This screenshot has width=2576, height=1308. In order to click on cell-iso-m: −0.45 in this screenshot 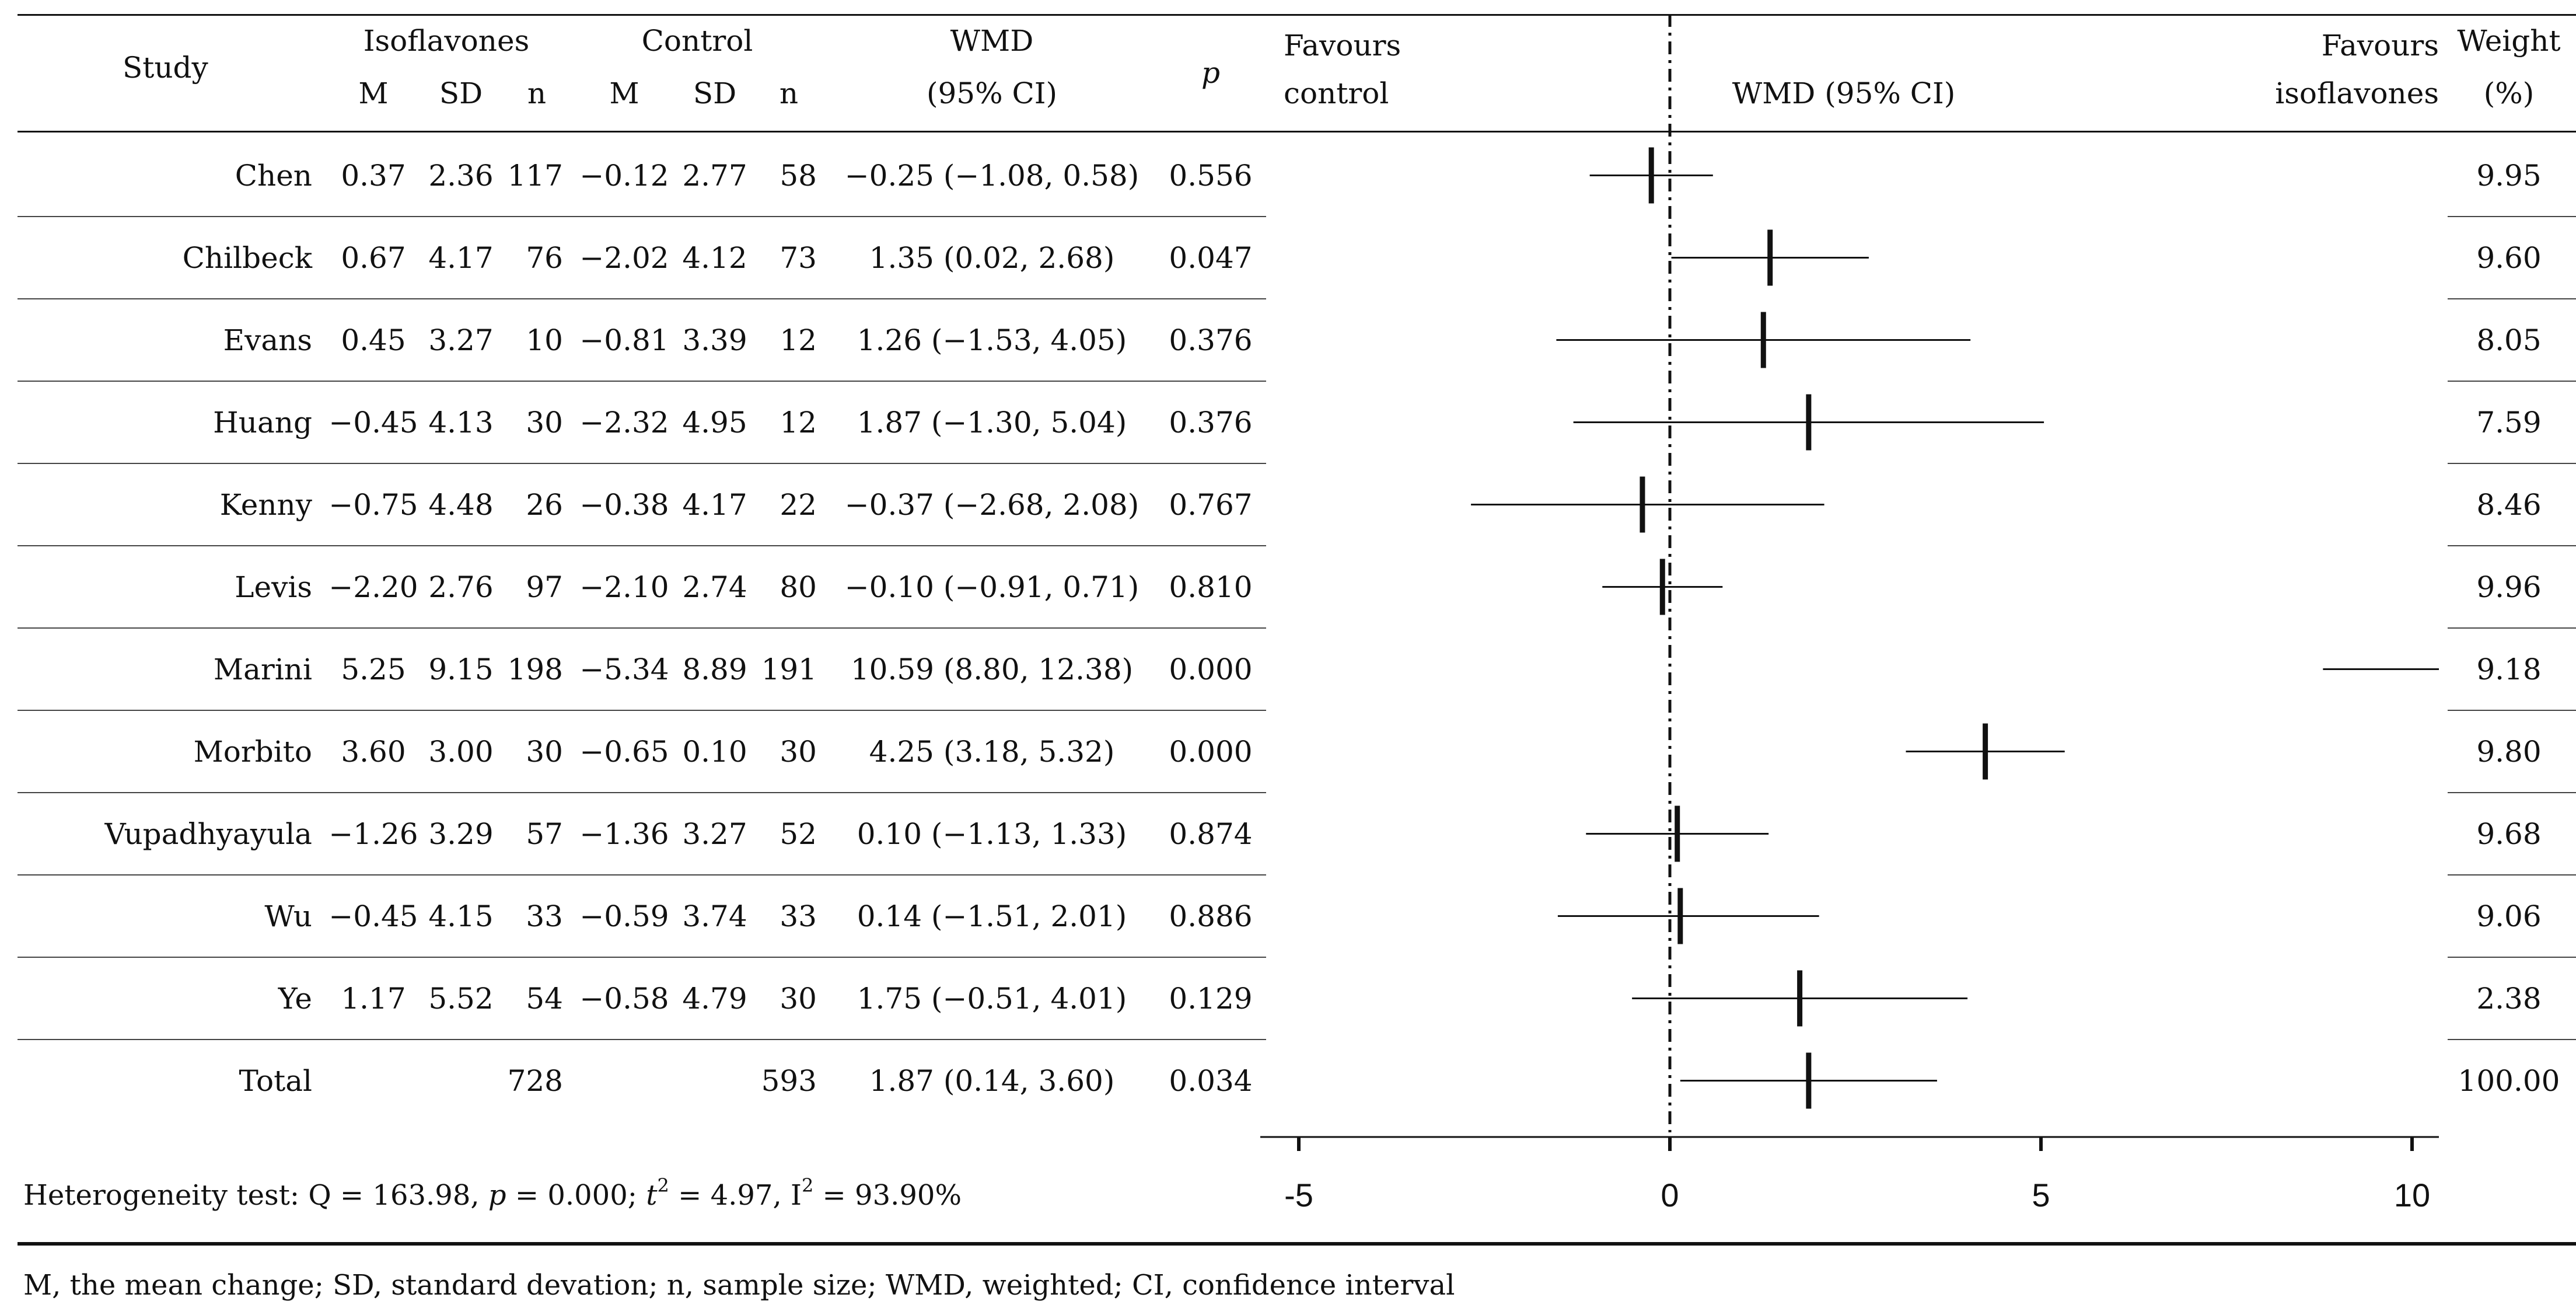, I will do `click(373, 916)`.